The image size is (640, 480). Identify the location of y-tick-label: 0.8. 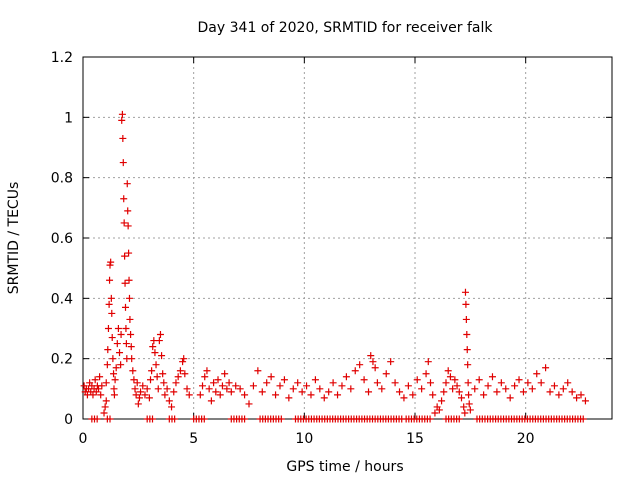
(62, 179).